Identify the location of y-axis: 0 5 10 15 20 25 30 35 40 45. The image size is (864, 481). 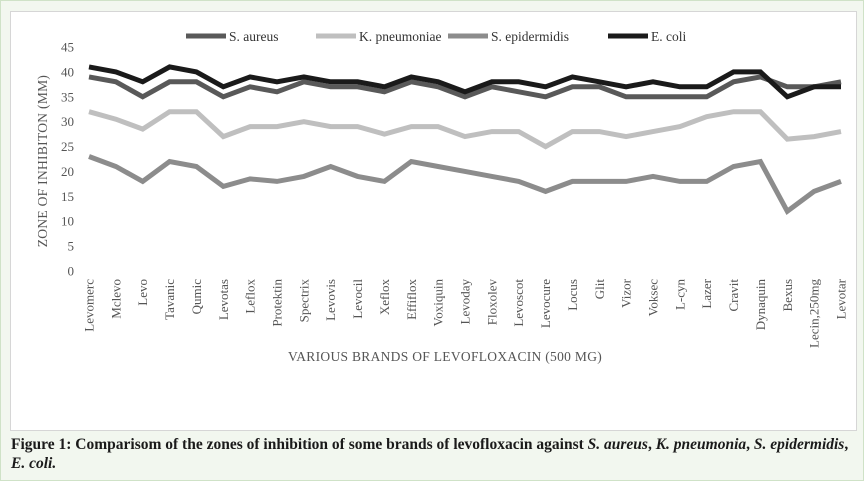
(67, 159).